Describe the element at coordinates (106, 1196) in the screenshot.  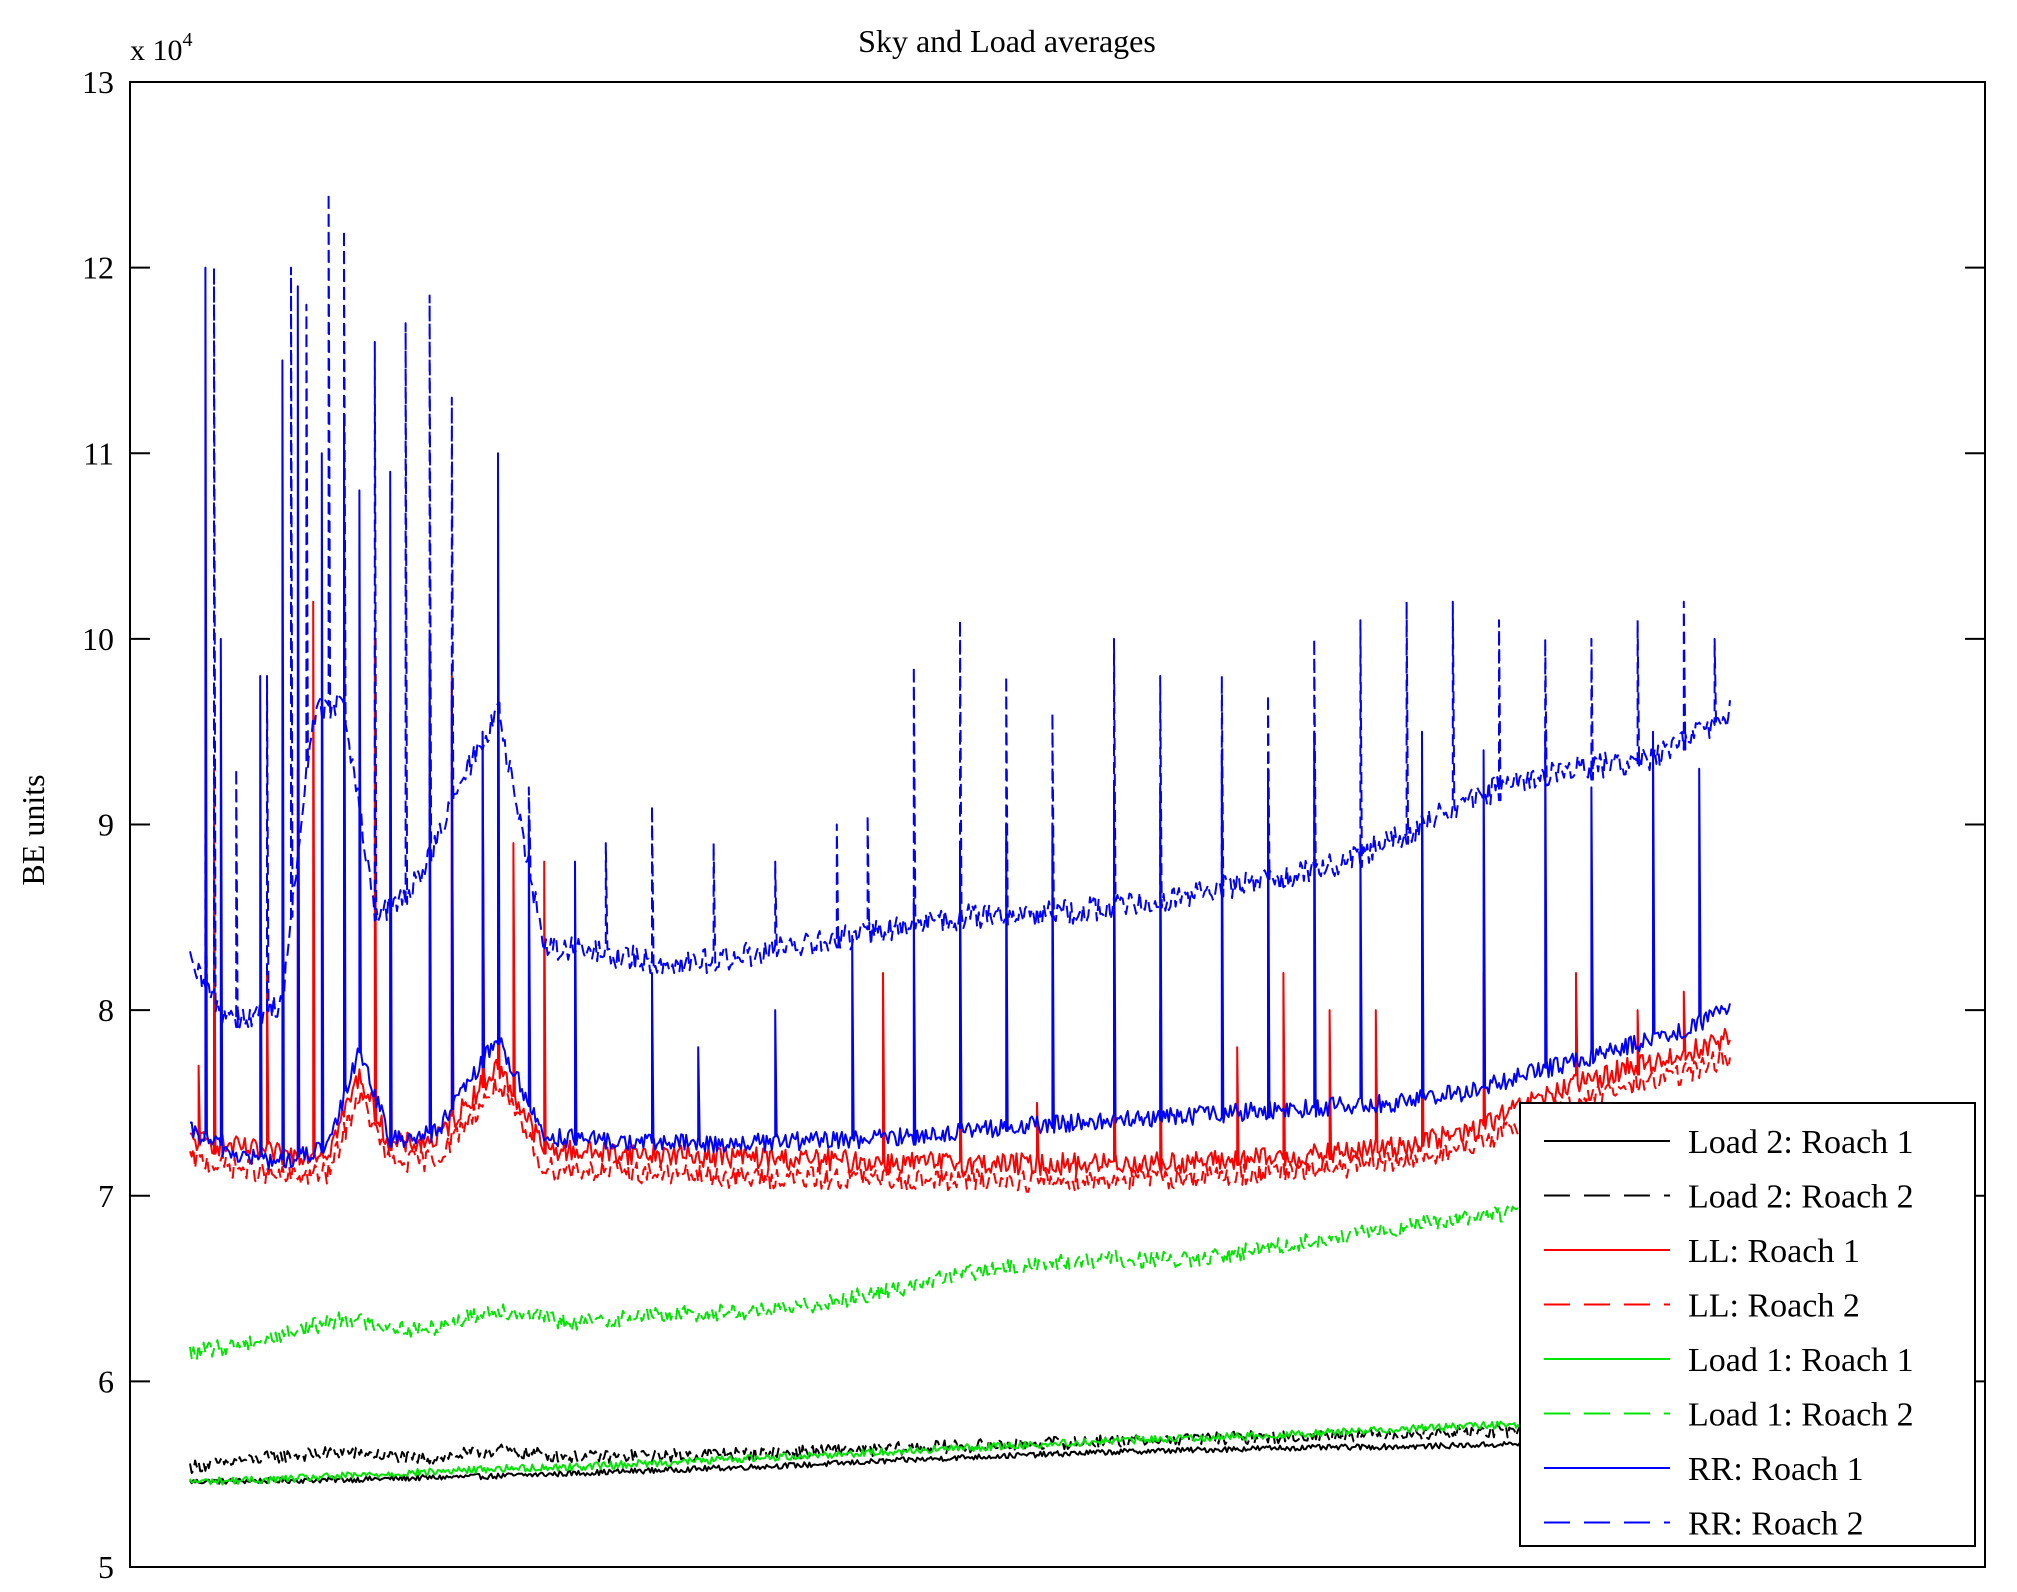
I see `y-tick-label: 7` at that location.